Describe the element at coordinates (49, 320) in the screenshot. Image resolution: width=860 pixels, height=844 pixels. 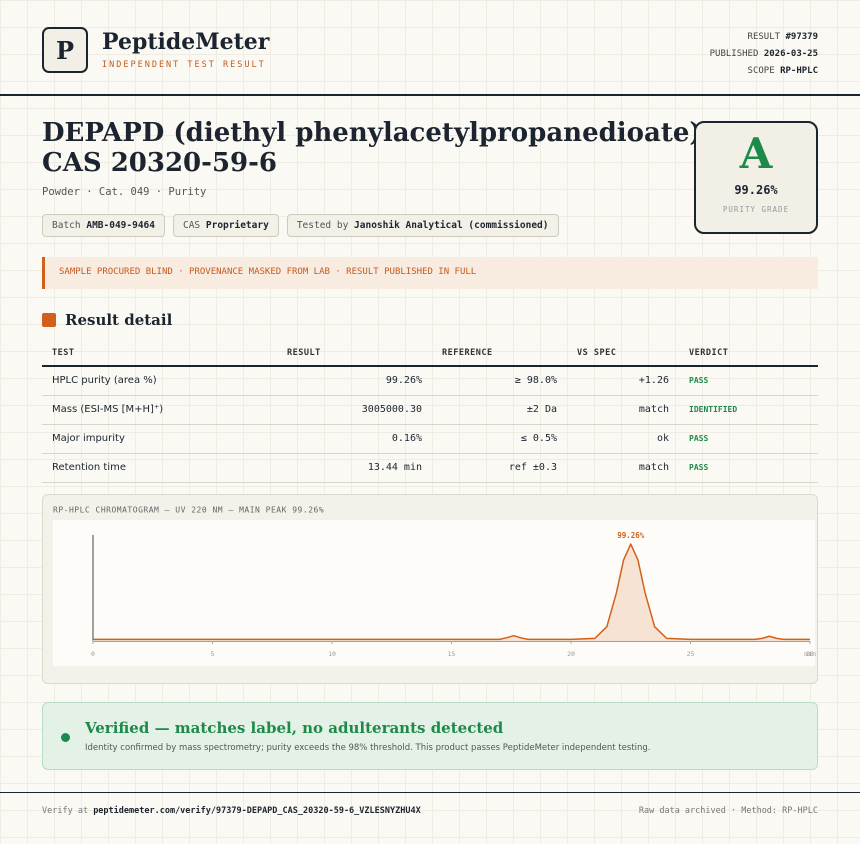
I see `section-icon` at that location.